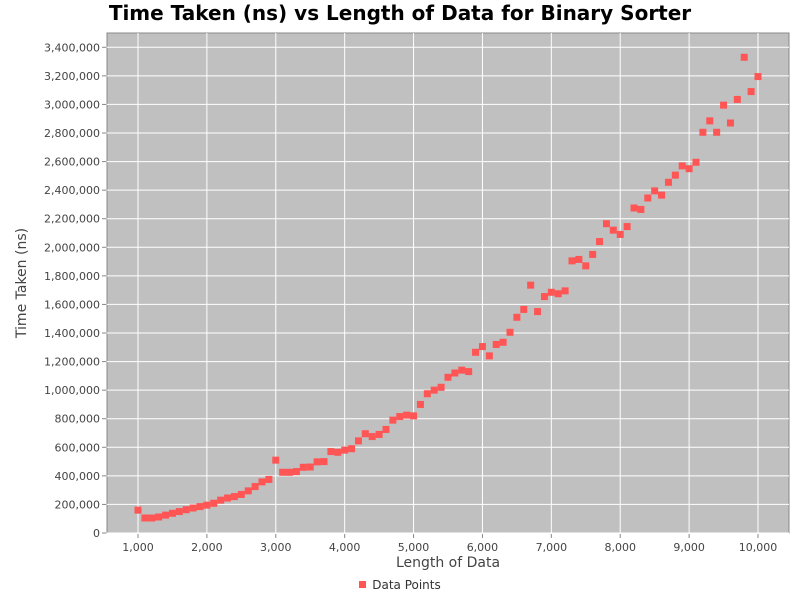  I want to click on legend: Data Points, so click(400, 585).